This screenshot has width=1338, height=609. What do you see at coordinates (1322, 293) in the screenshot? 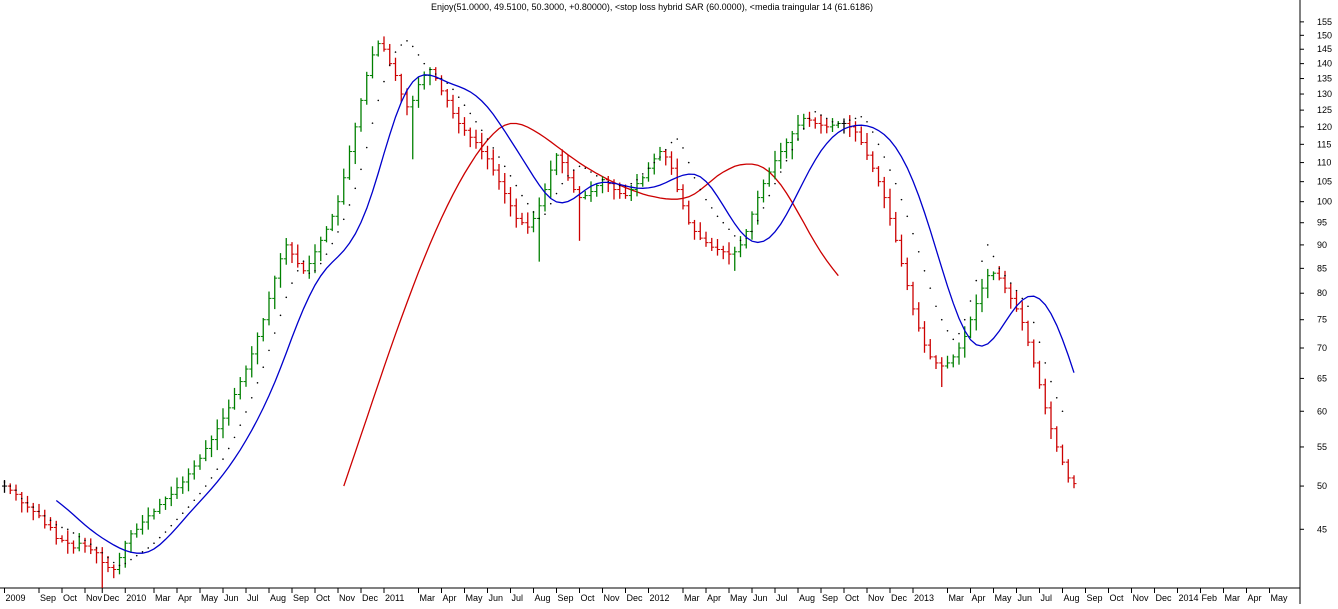
I see `y-tick-label: 80` at bounding box center [1322, 293].